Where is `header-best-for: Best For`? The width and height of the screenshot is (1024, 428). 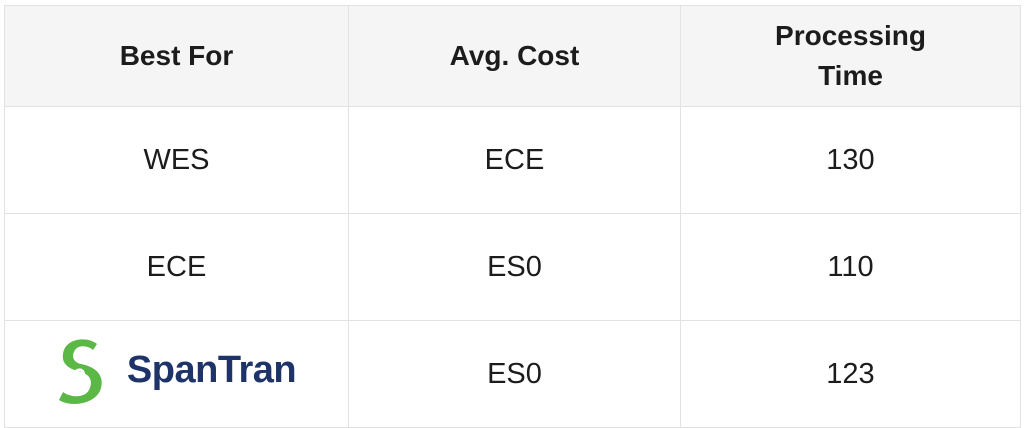
header-best-for: Best For is located at coordinates (176, 56).